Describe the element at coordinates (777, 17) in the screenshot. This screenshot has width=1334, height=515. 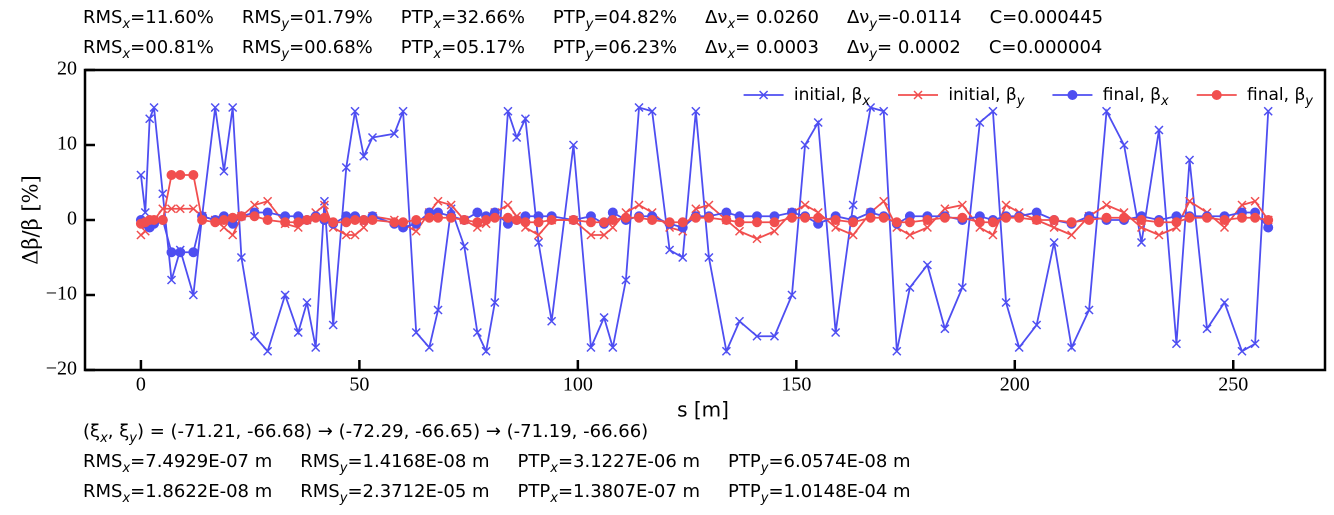
I see `text-part: = 0.0260` at that location.